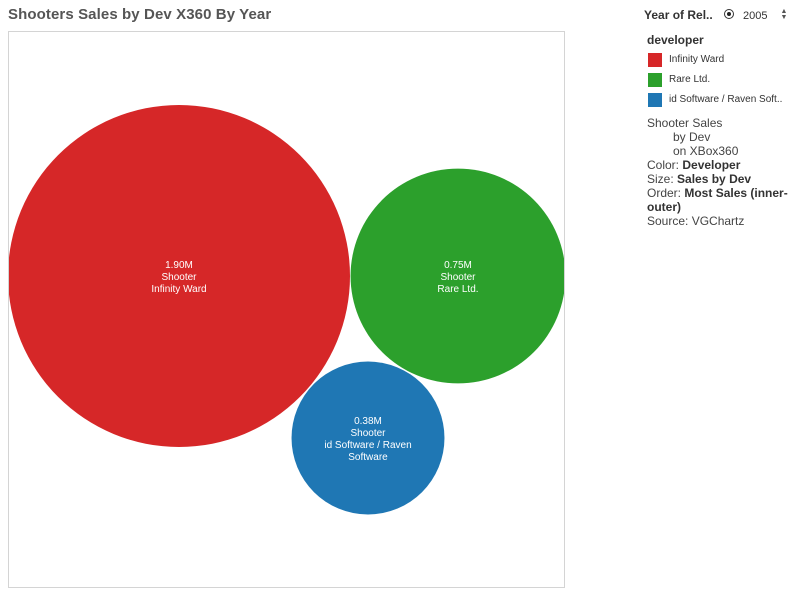  Describe the element at coordinates (721, 83) in the screenshot. I see `legend-item-rare: Rare Ltd.` at that location.